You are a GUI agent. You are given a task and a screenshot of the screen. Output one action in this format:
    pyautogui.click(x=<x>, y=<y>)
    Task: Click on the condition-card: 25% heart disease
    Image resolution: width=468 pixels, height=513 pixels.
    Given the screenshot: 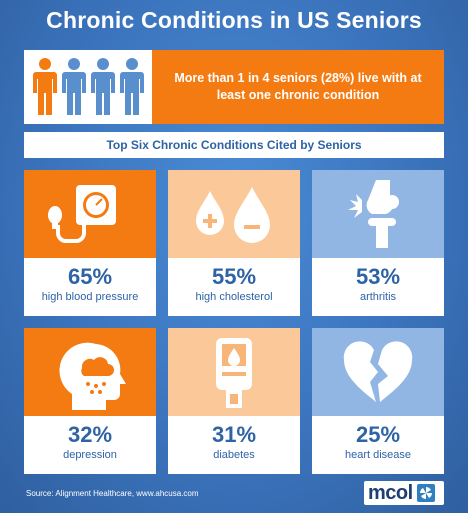 What is the action you would take?
    pyautogui.click(x=378, y=401)
    